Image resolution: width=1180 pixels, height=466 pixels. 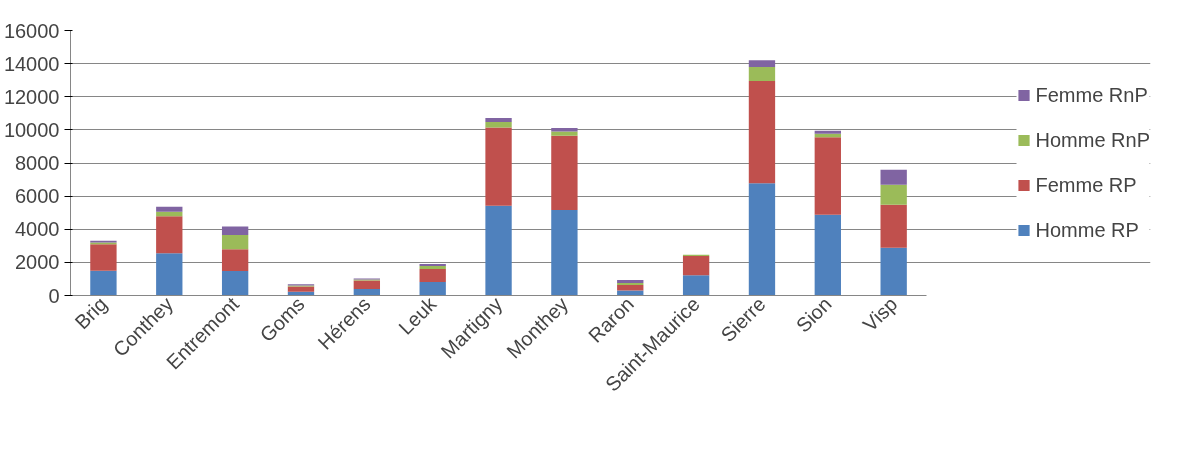 What do you see at coordinates (880, 314) in the screenshot?
I see `x-tick-label: Visp` at bounding box center [880, 314].